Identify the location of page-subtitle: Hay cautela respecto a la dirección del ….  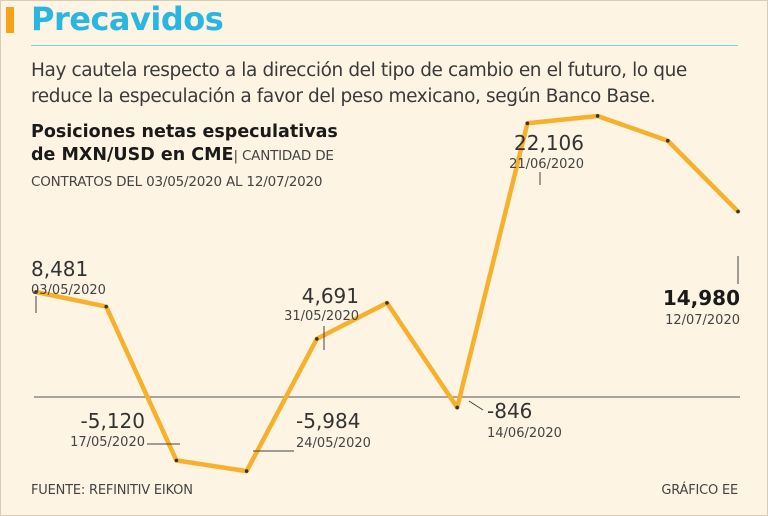
(359, 83).